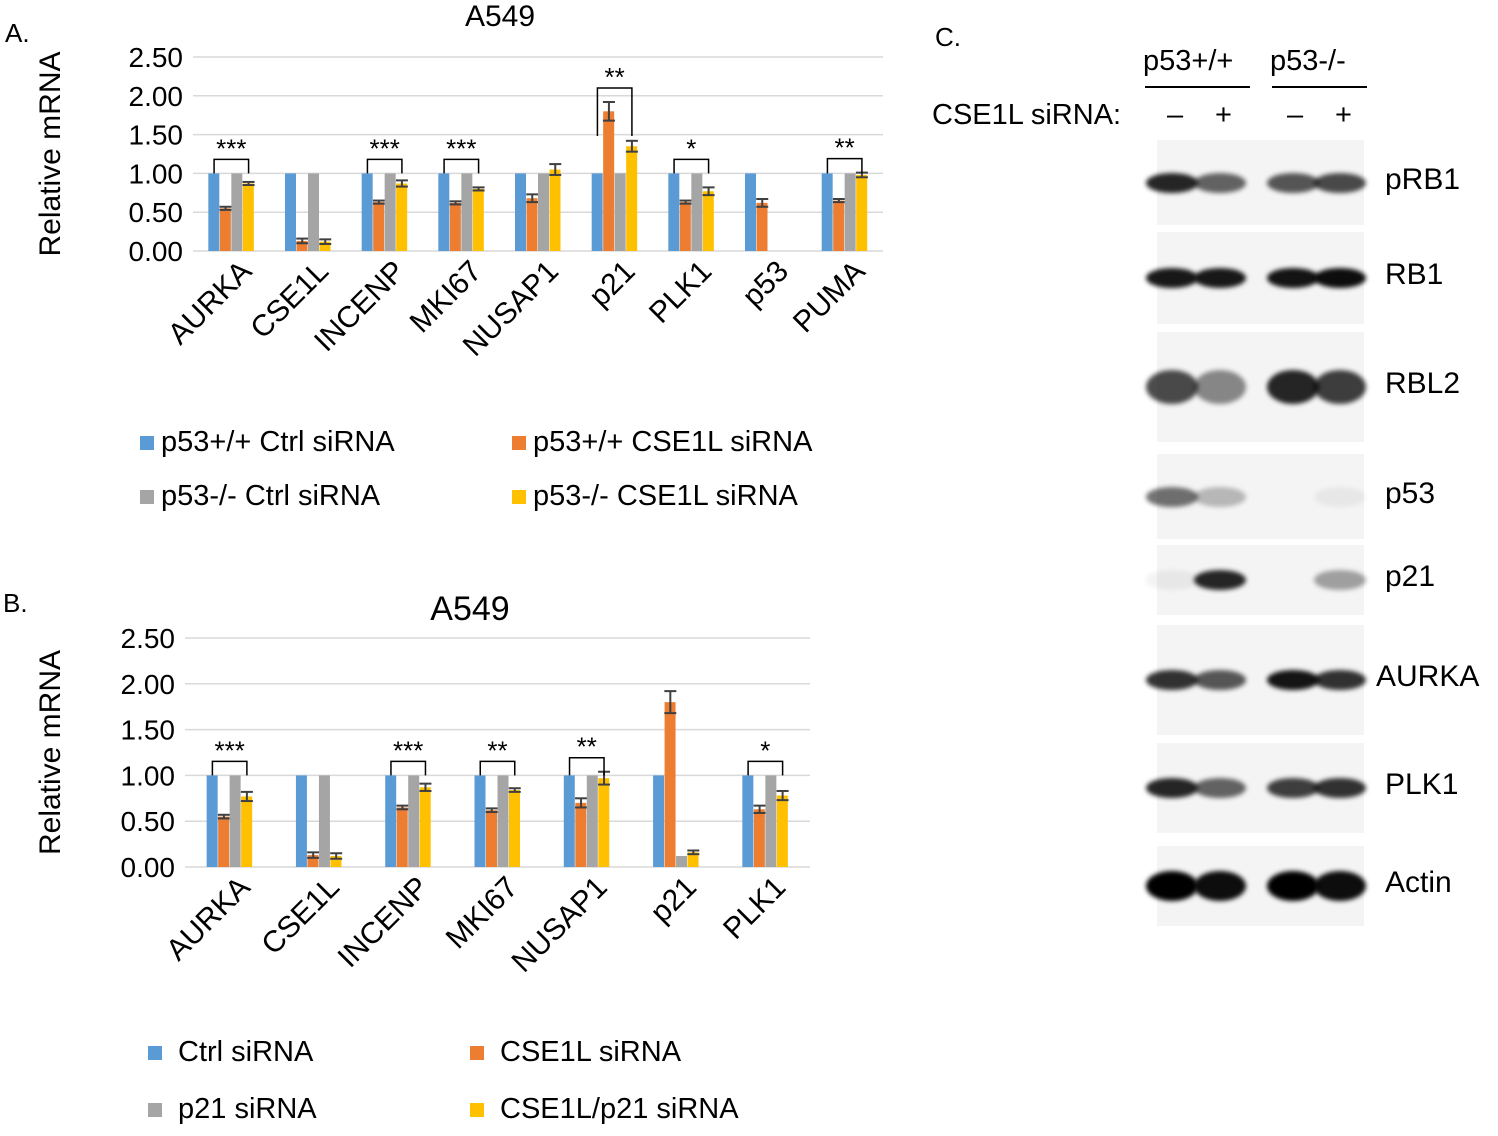 The height and width of the screenshot is (1136, 1498). I want to click on blot-panel-actin, so click(1256, 886).